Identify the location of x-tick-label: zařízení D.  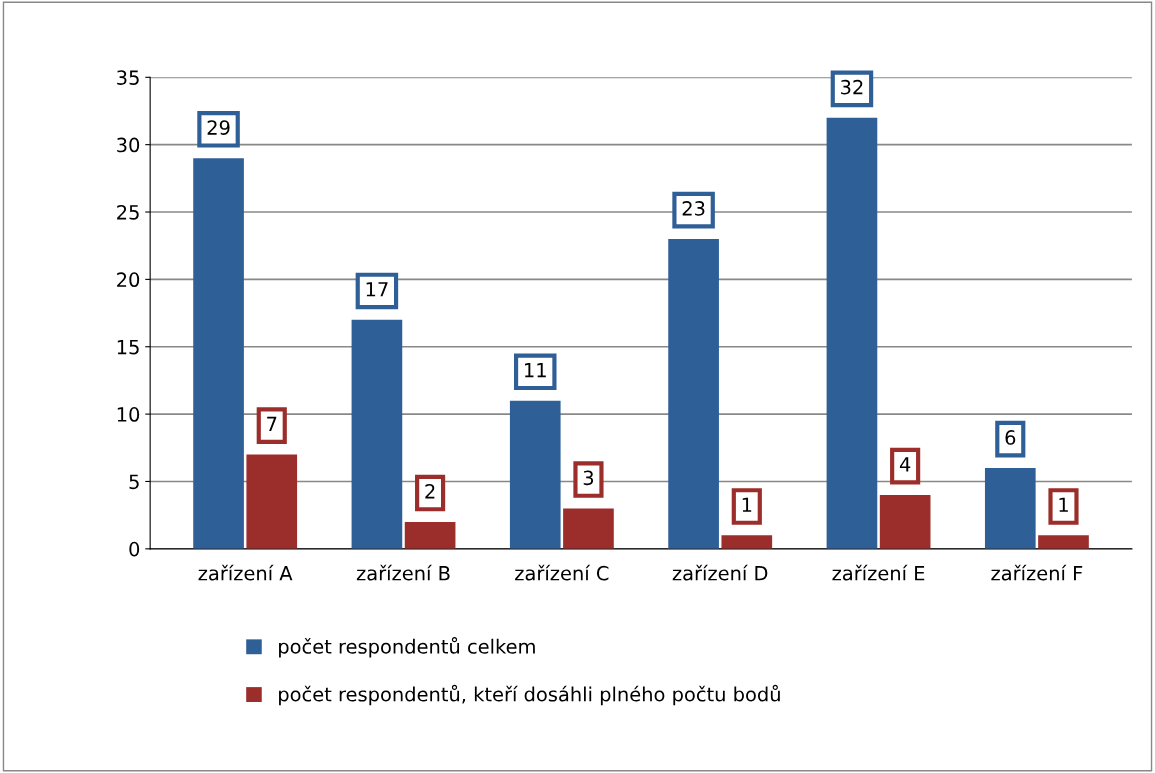
(720, 572).